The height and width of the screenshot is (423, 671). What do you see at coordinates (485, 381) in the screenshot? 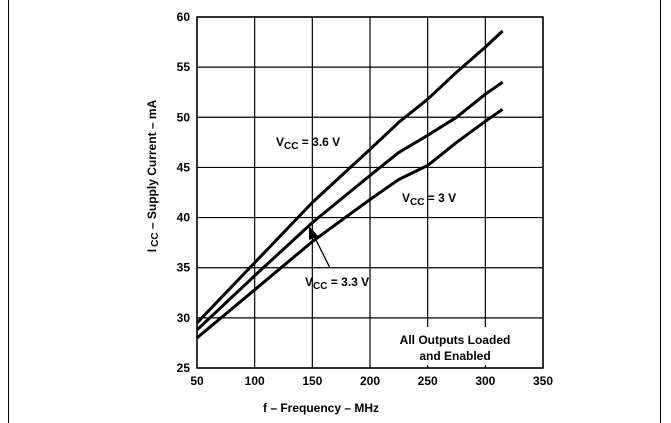
I see `x-tick-label: 300` at bounding box center [485, 381].